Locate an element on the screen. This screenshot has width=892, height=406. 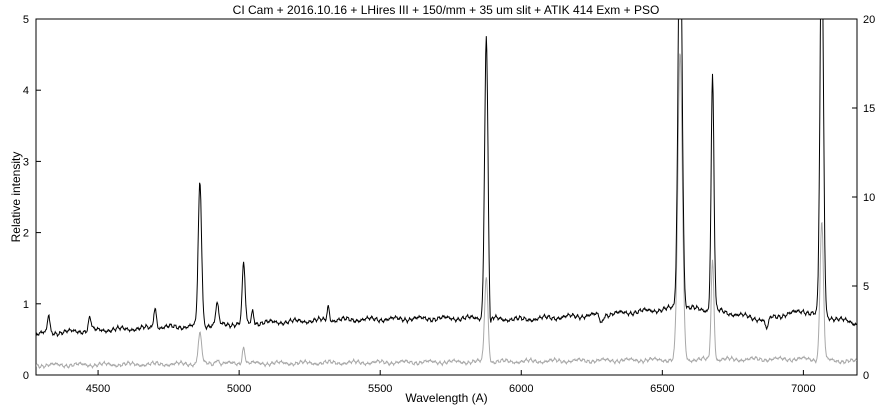
x-tick-label: 5500 is located at coordinates (380, 389).